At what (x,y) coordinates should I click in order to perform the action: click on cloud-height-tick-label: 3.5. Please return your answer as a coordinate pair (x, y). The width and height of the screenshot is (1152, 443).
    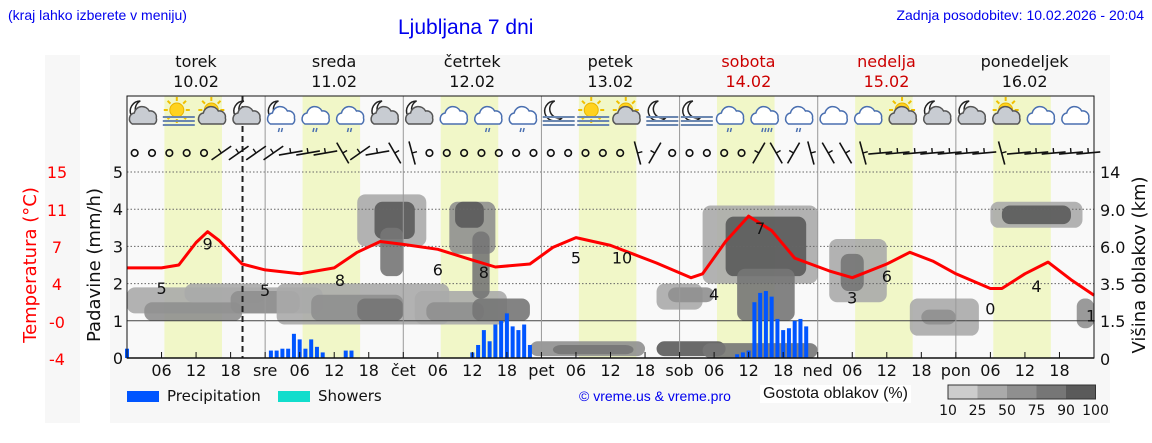
    Looking at the image, I should click on (1112, 284).